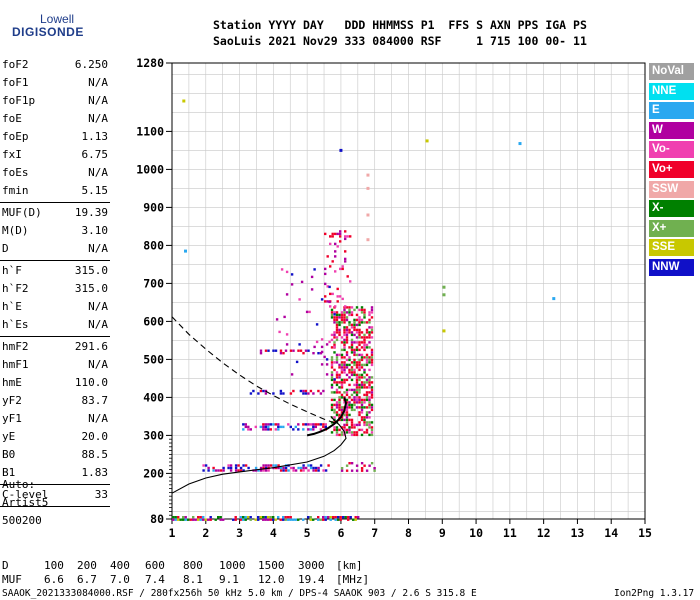 The image size is (700, 600). Describe the element at coordinates (54, 271) in the screenshot. I see `param-row: h`F 315.0` at that location.